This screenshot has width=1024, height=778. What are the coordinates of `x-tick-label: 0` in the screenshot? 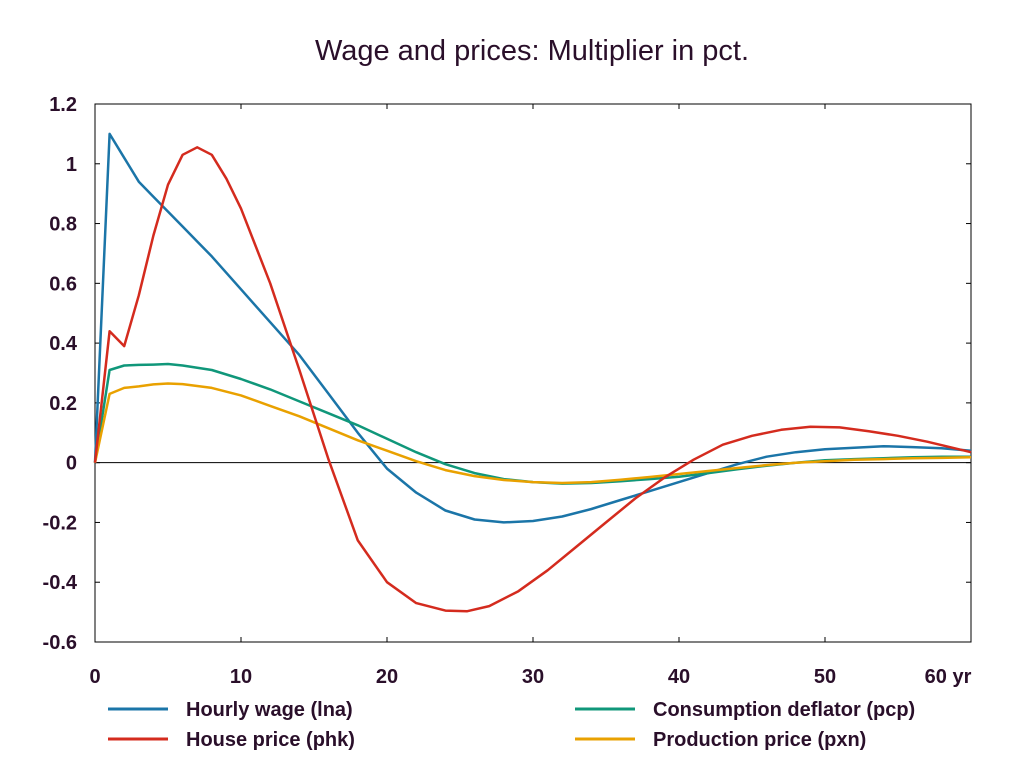 It's located at (94, 677).